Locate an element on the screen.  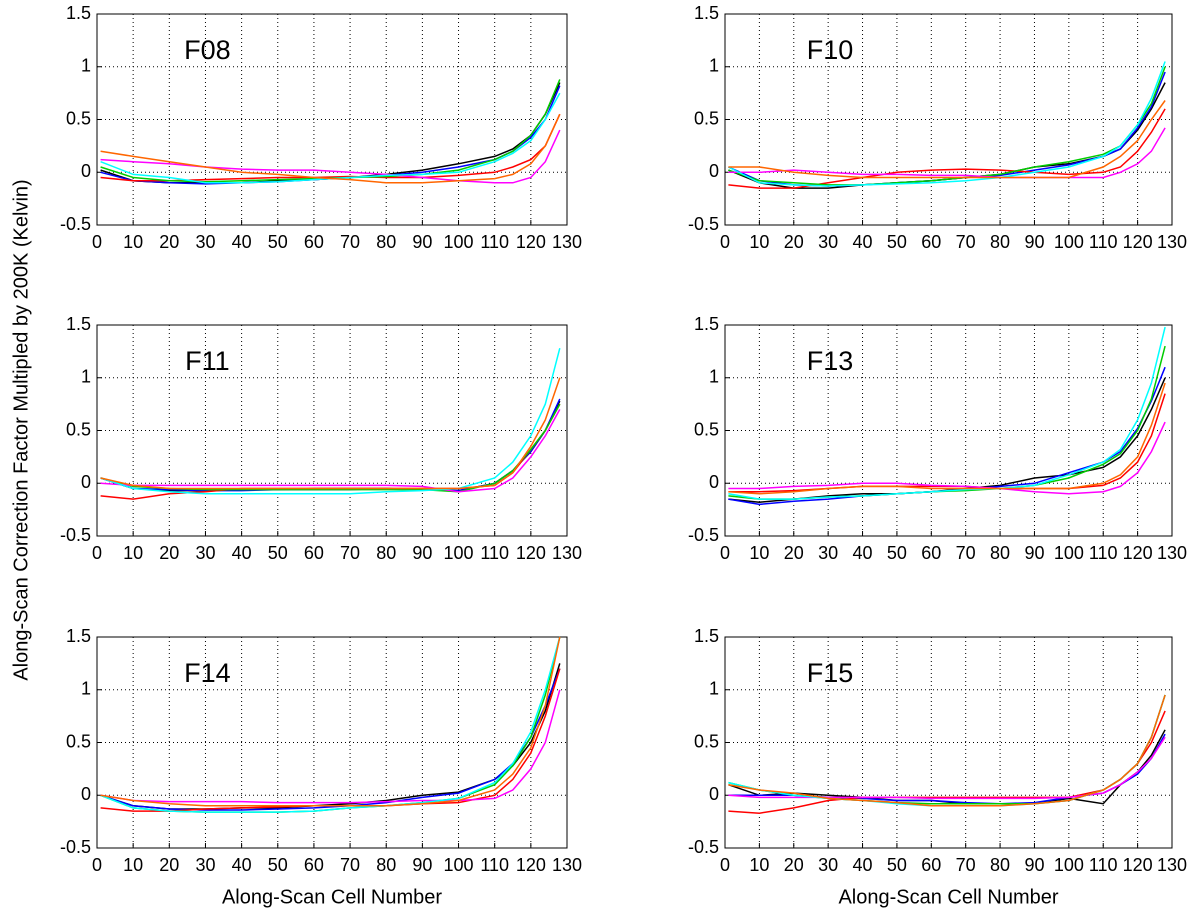
subplot-title: F08 is located at coordinates (207, 50).